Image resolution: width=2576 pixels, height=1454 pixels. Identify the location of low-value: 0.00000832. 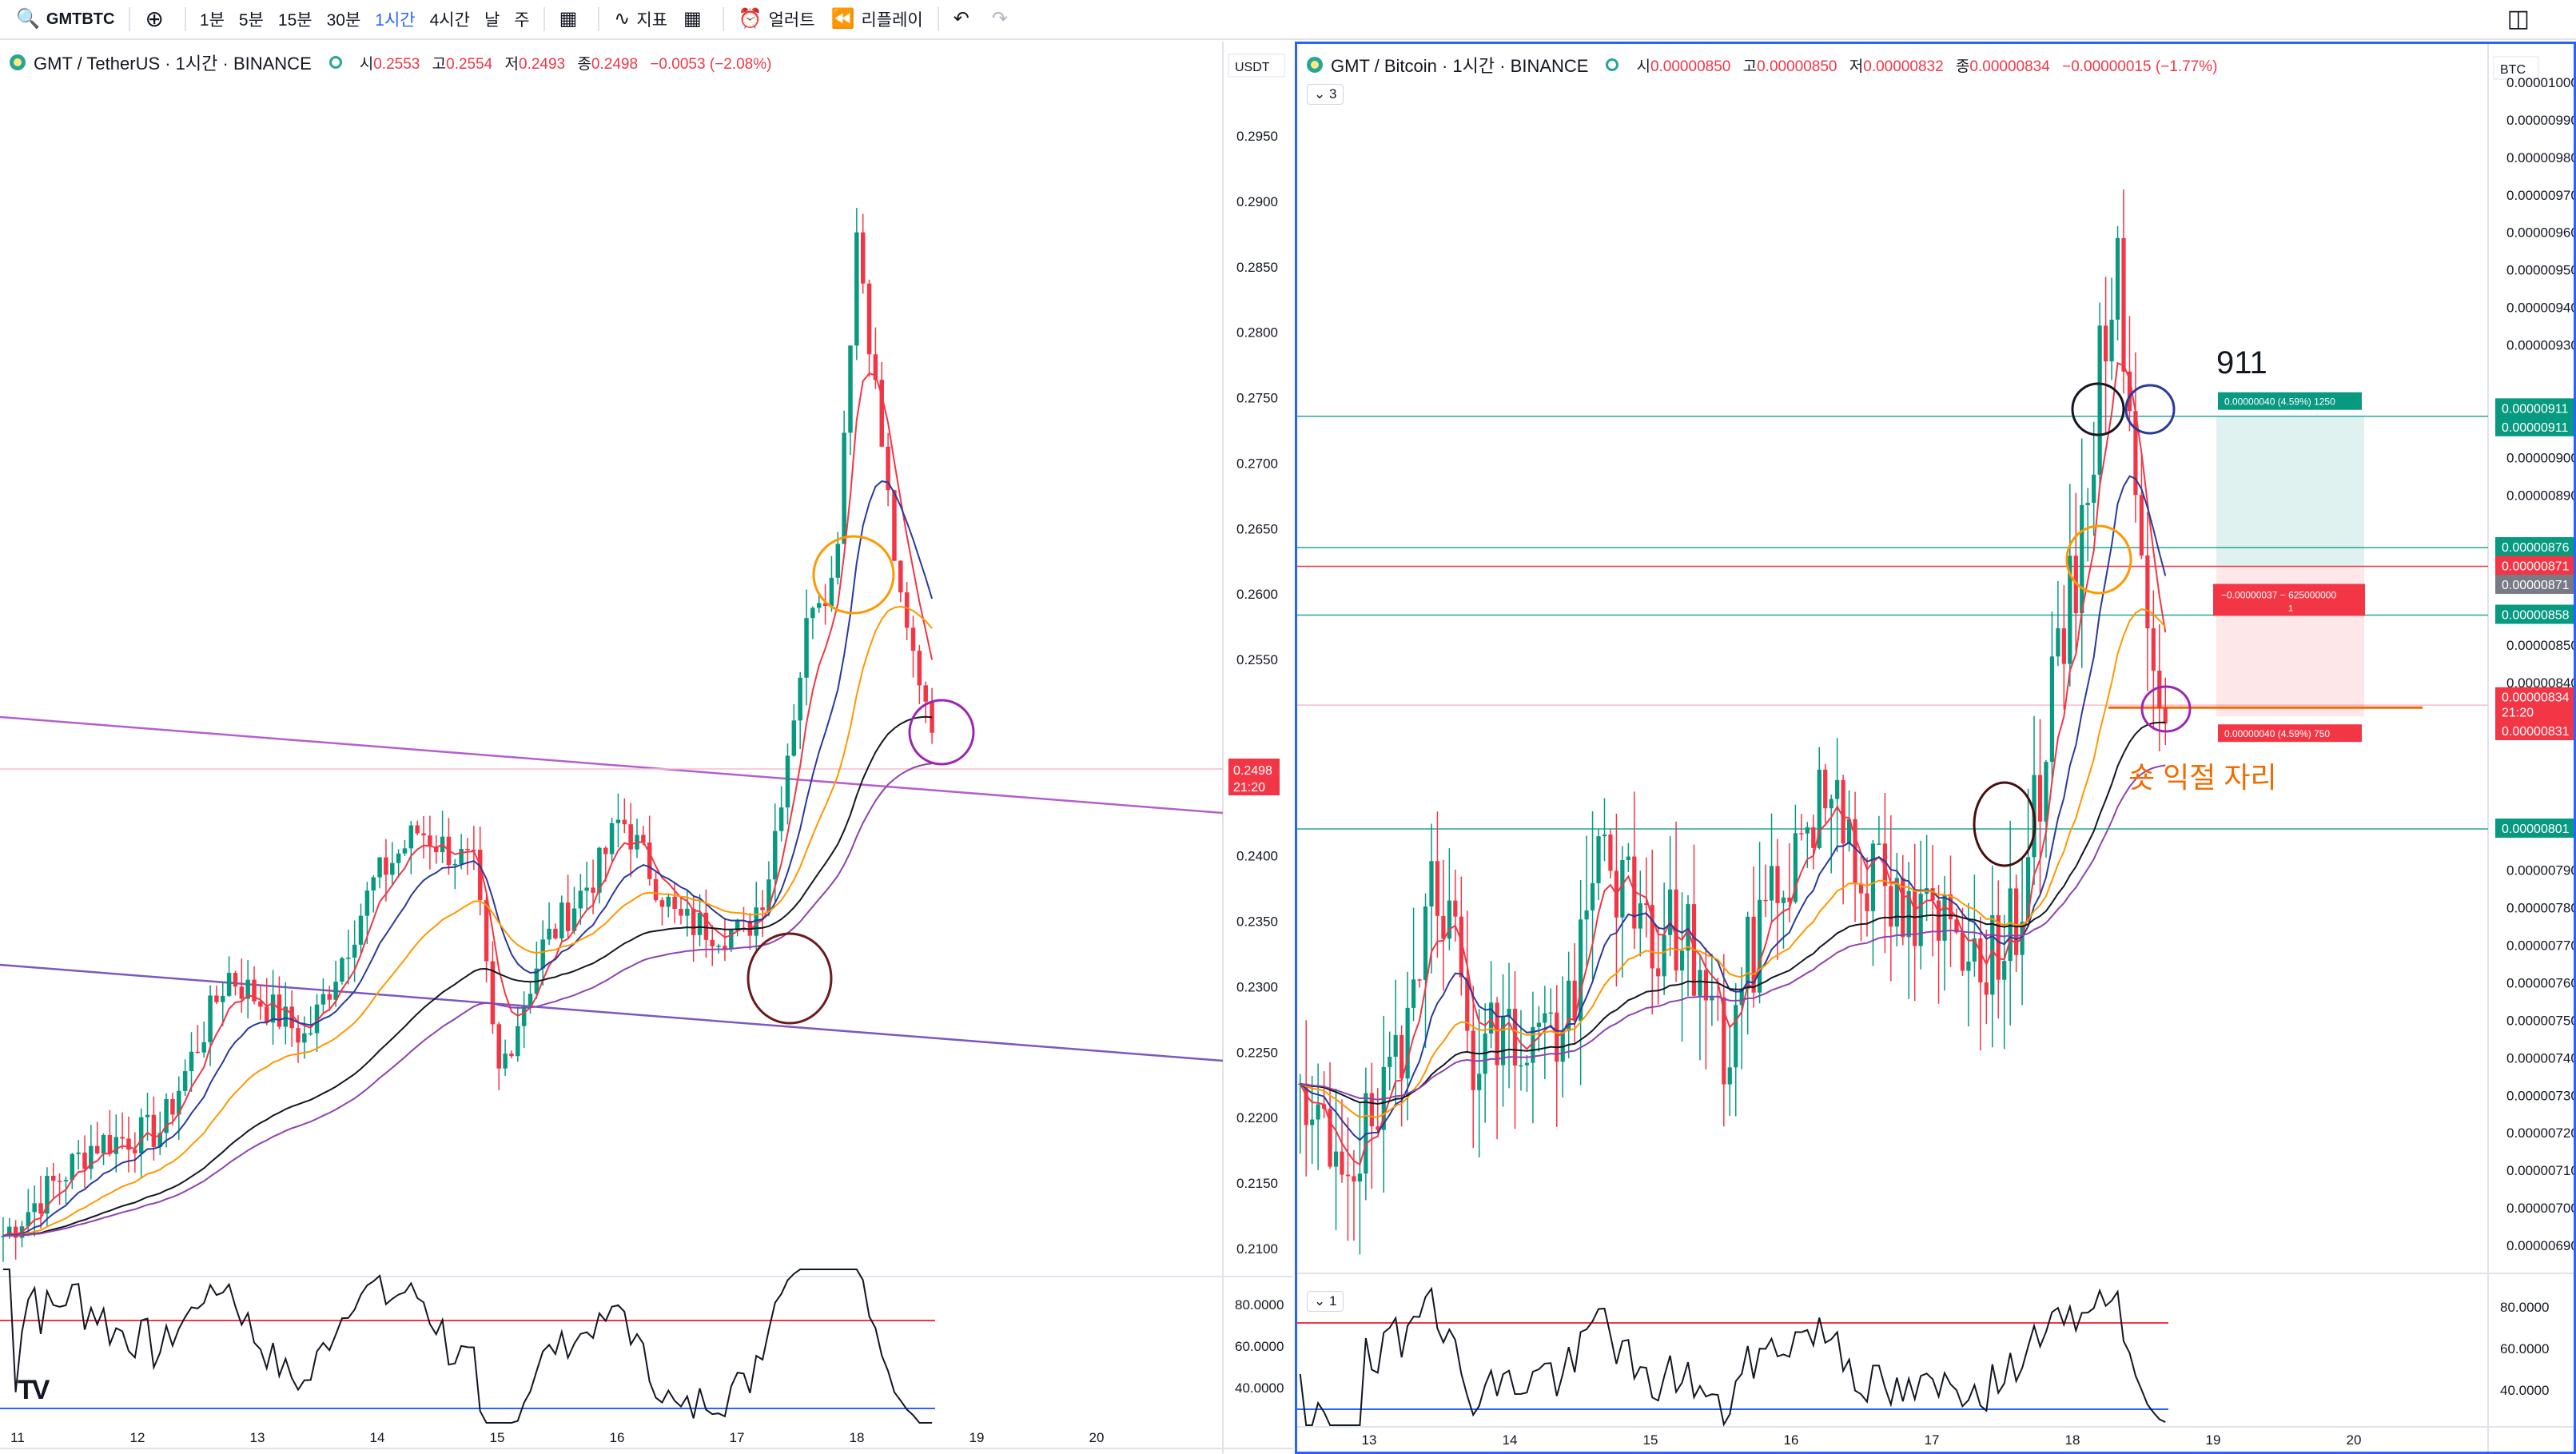
(1903, 66).